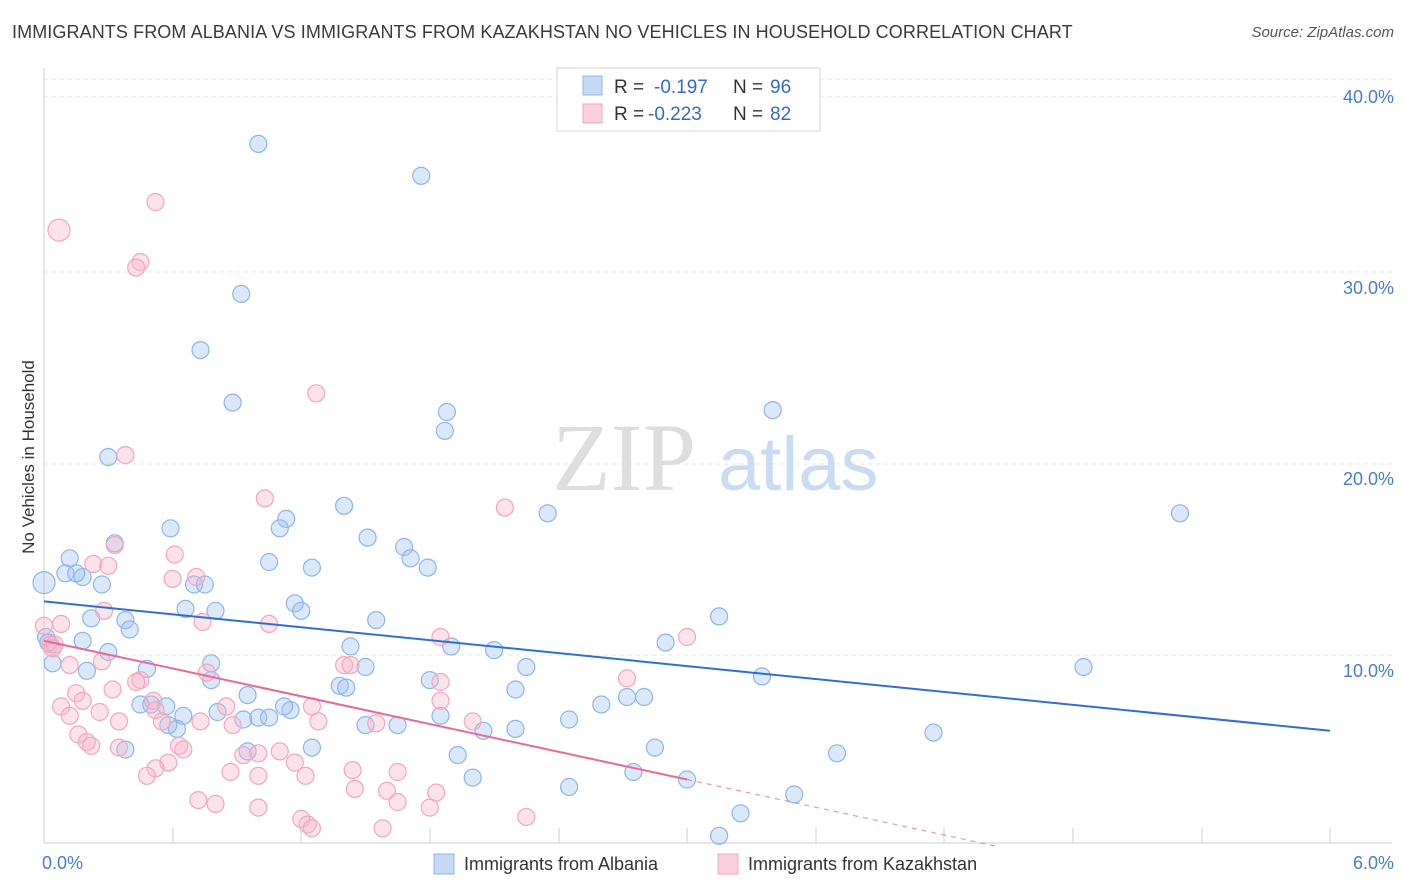 The width and height of the screenshot is (1406, 892). What do you see at coordinates (780, 114) in the screenshot?
I see `legend-n-value: 82` at bounding box center [780, 114].